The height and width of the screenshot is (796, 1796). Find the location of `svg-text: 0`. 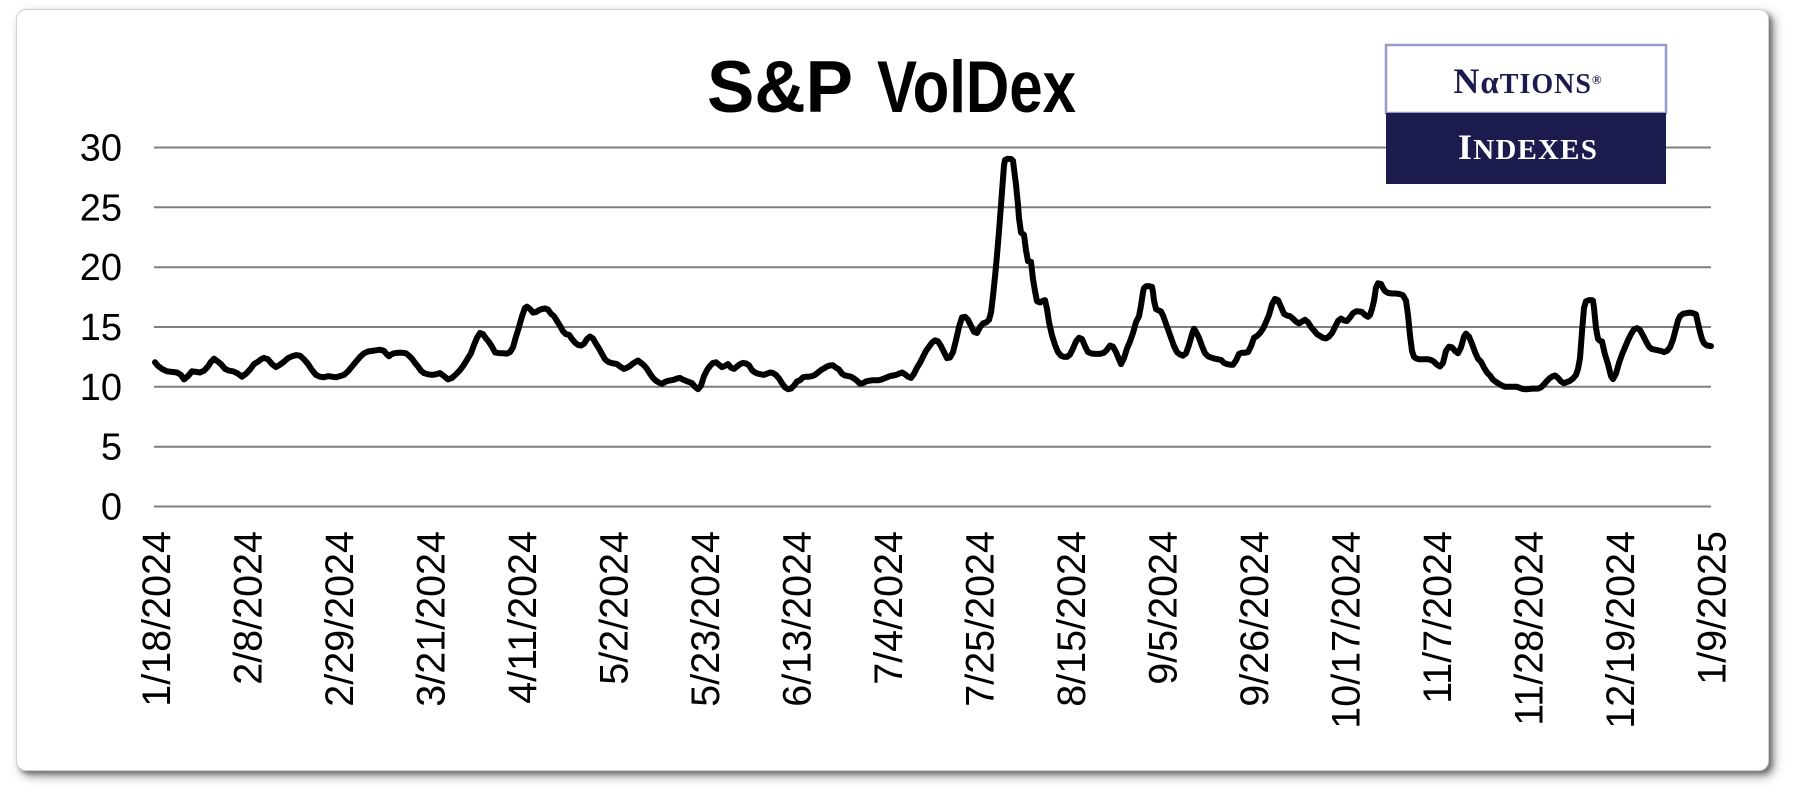

svg-text: 0 is located at coordinates (111, 508).